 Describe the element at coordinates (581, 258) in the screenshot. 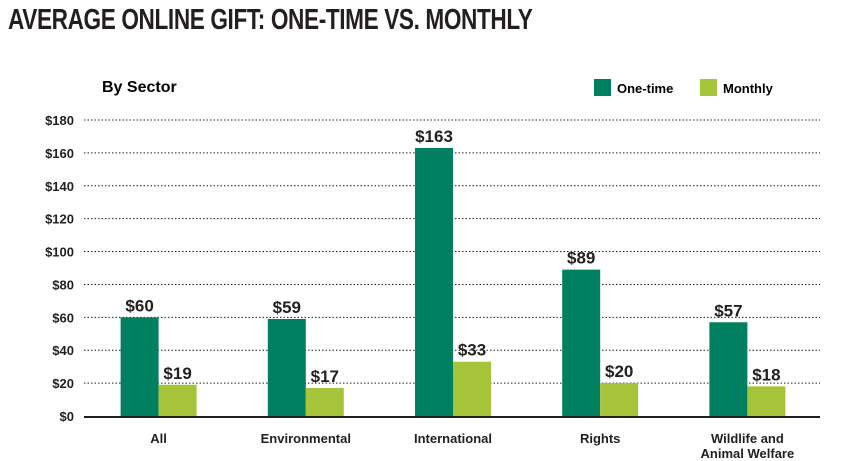

I see `data-label: $89` at that location.